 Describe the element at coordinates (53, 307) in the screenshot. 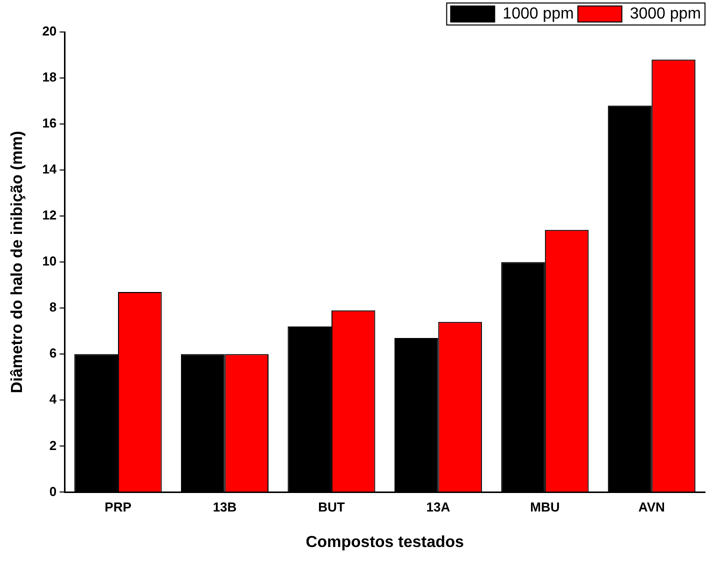

I see `y-tick-label: 8` at that location.